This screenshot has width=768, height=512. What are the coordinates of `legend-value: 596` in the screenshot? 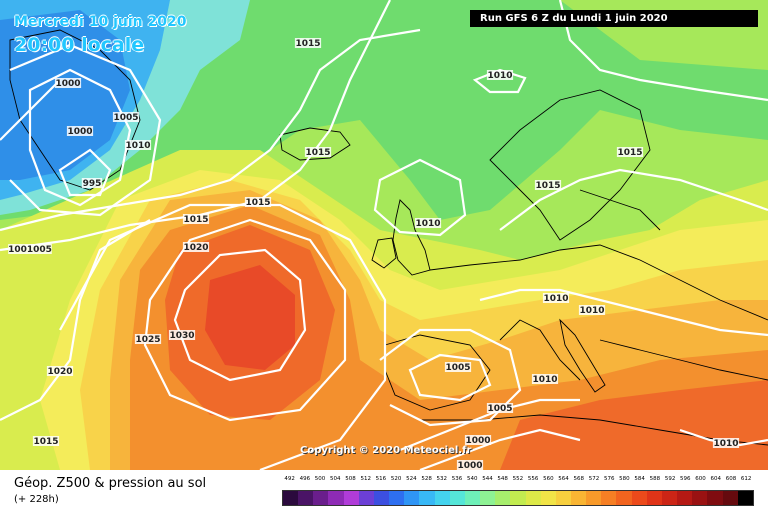 It's located at (685, 479).